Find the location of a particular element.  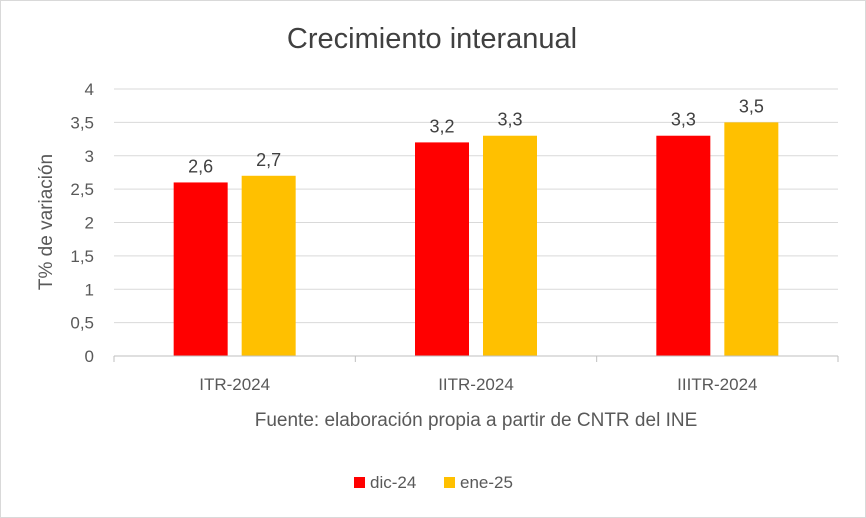

x-tick-label: IIITR-2024 is located at coordinates (717, 384).